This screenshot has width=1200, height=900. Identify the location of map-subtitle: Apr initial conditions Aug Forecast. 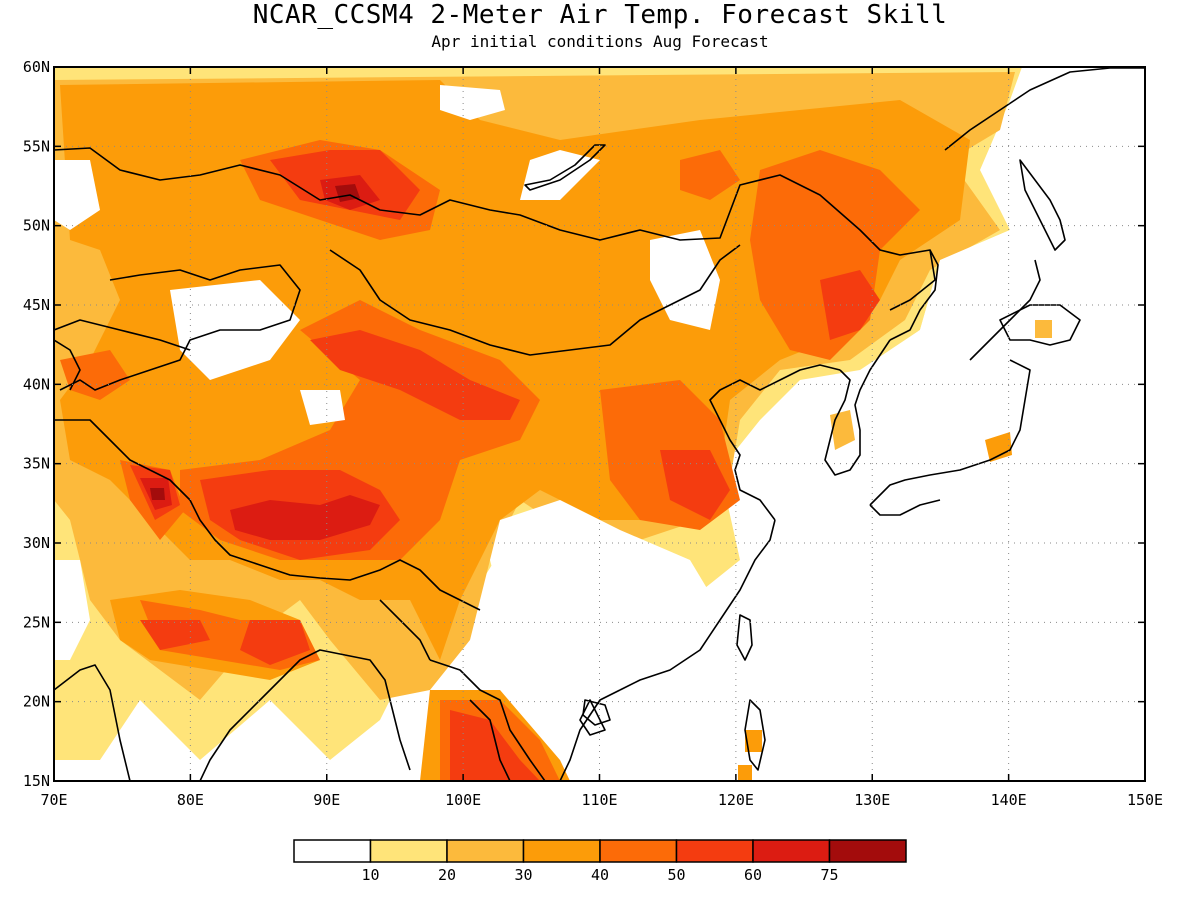
(600, 41).